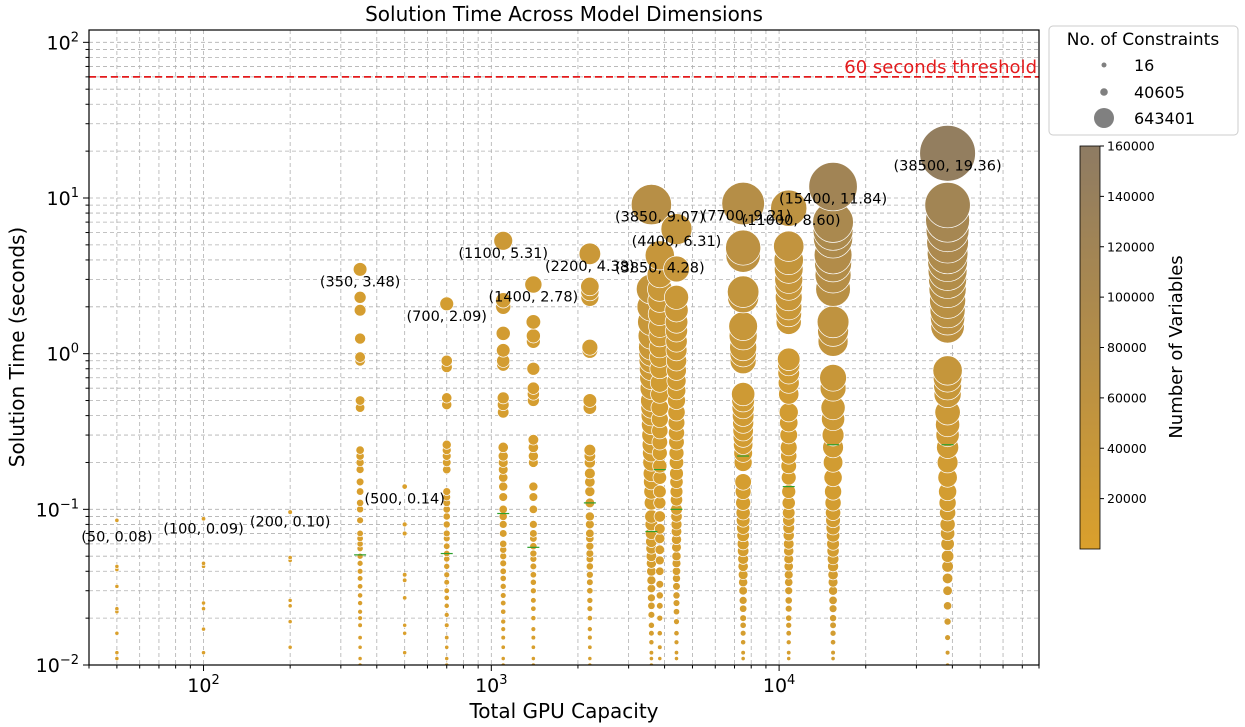 The width and height of the screenshot is (1245, 727). Describe the element at coordinates (1127, 397) in the screenshot. I see `colorbar-tick-label: 60000` at that location.